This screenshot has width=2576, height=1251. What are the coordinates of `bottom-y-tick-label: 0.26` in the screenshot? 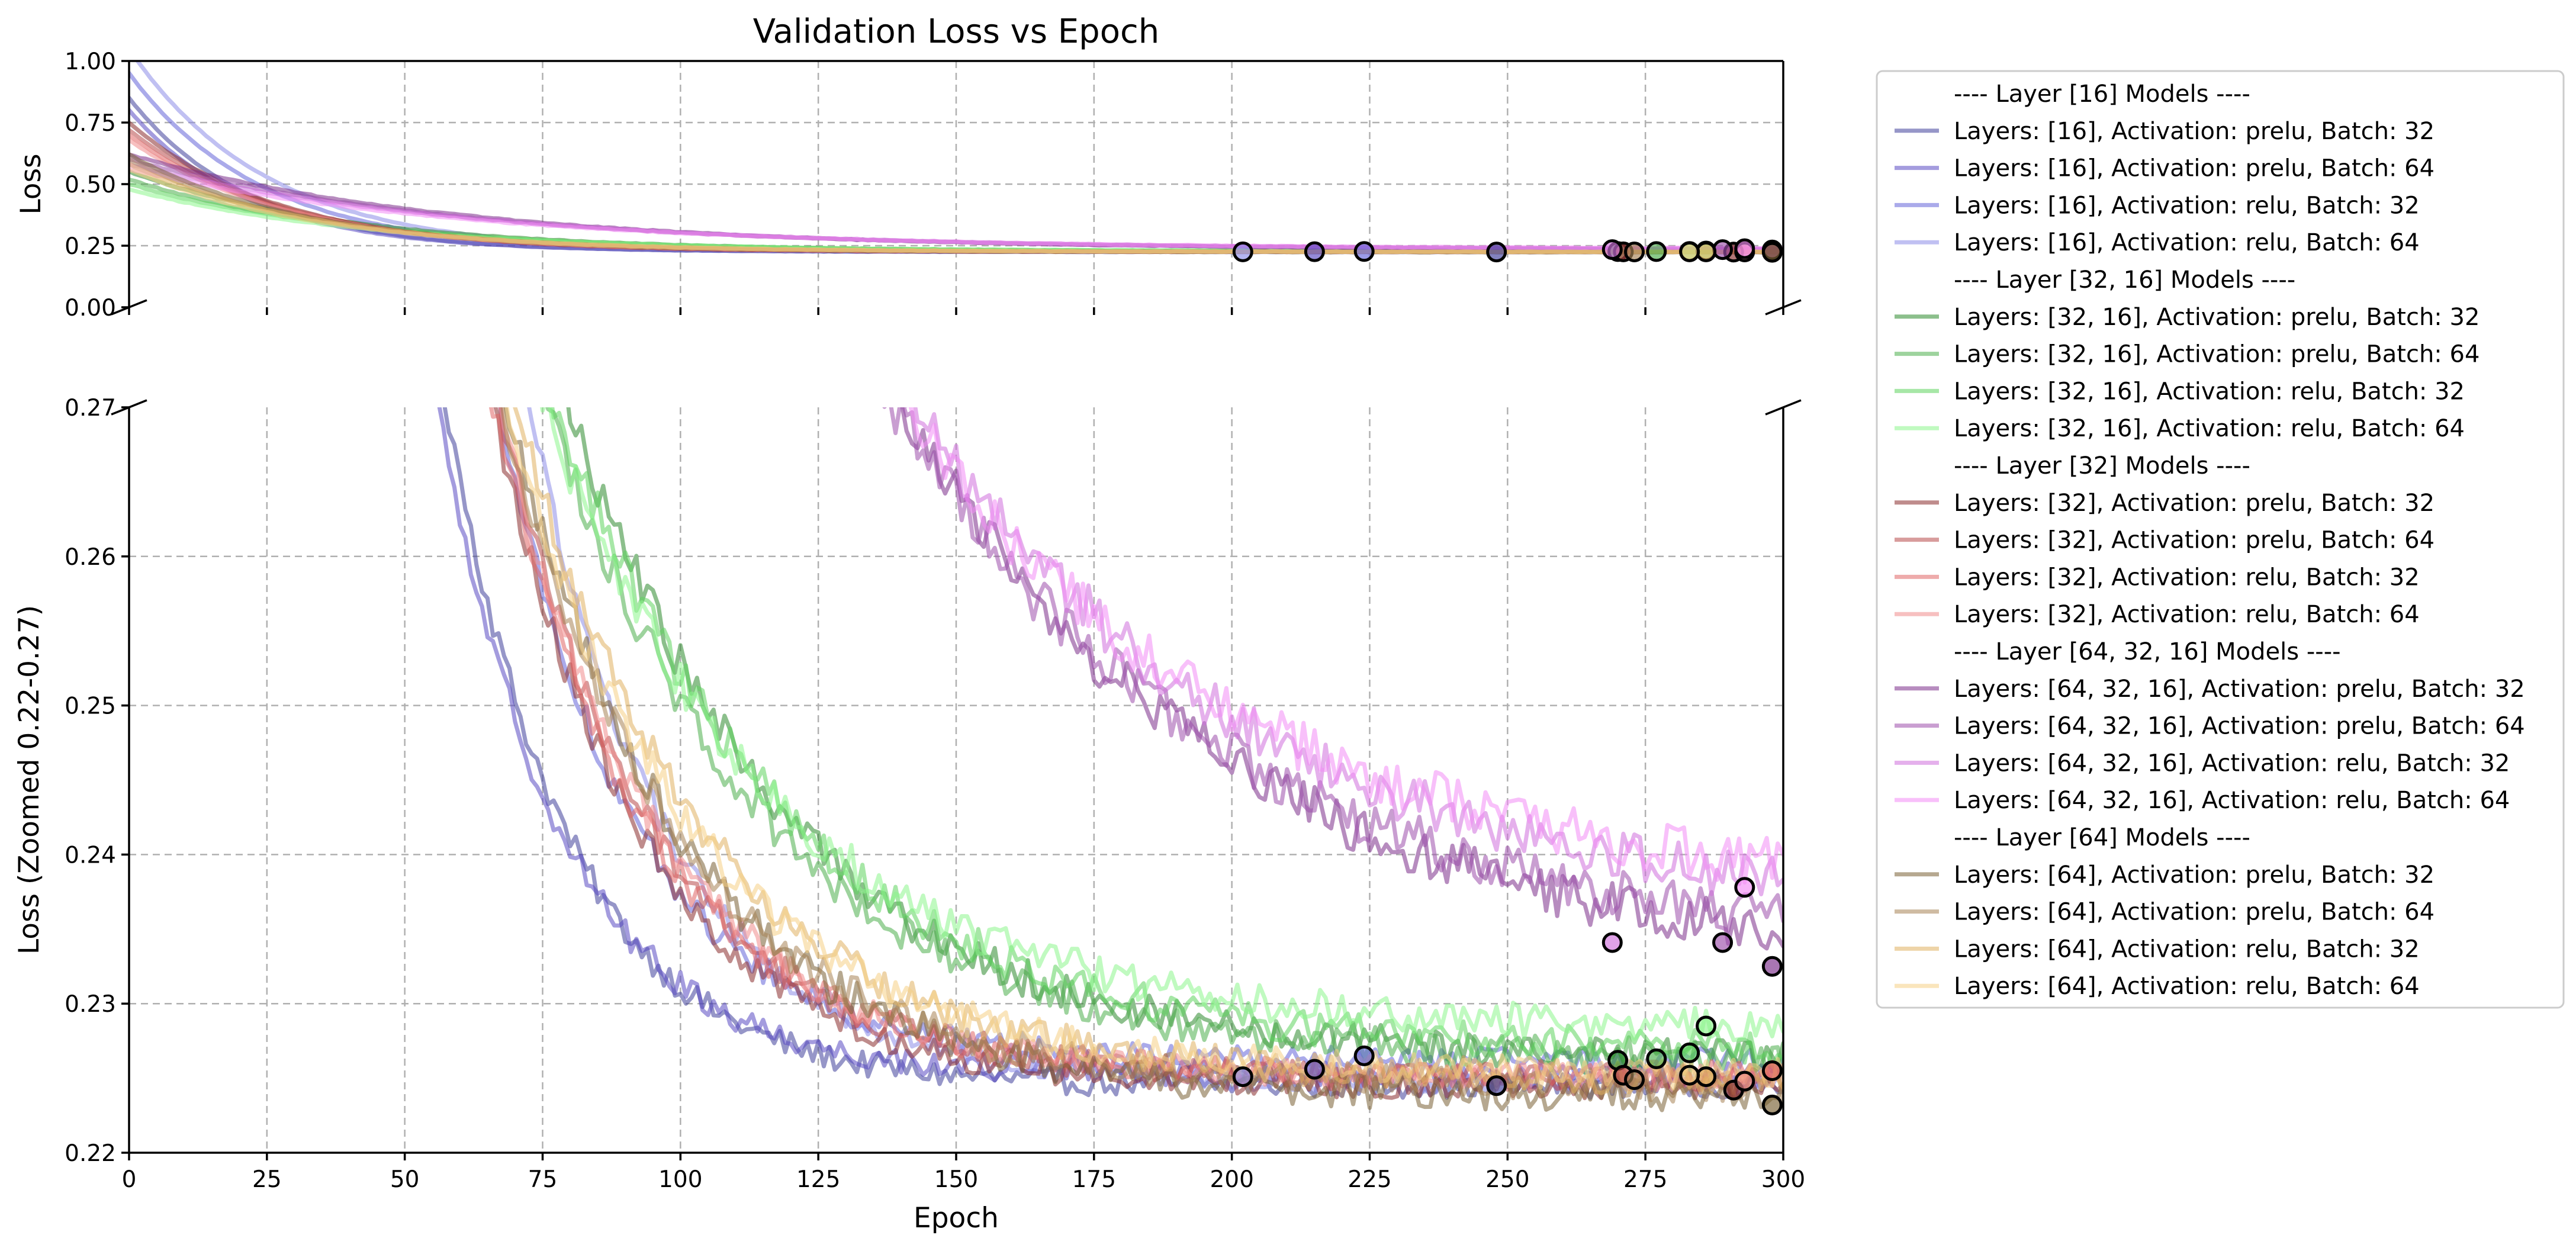 It's located at (91, 557).